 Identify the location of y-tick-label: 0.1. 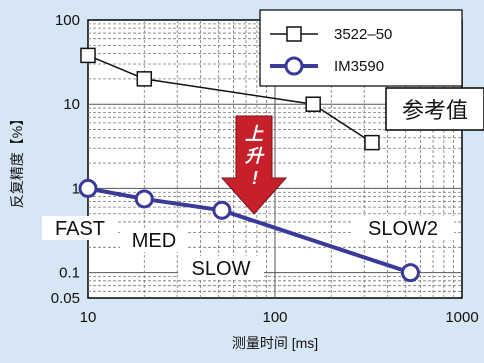
(69, 273).